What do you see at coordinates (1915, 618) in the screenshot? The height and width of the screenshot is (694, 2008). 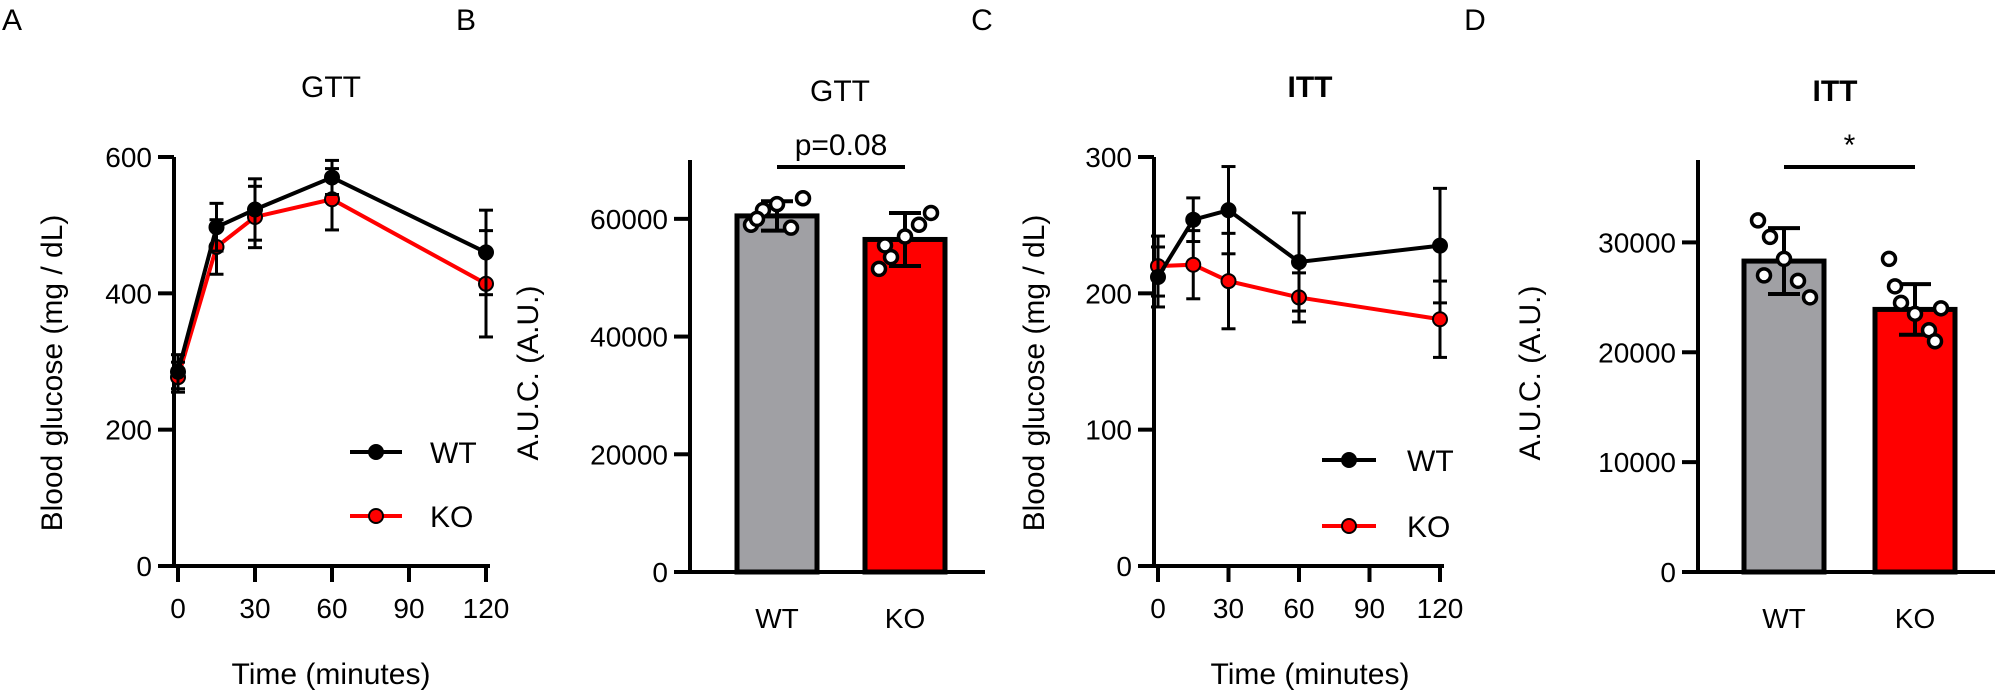 I see `x-tick-label-d-1: KO` at bounding box center [1915, 618].